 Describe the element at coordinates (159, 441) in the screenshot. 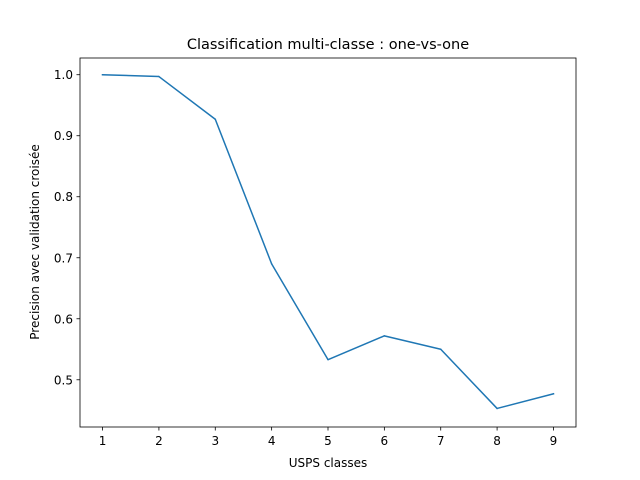

I see `x-tick-label: 2` at that location.